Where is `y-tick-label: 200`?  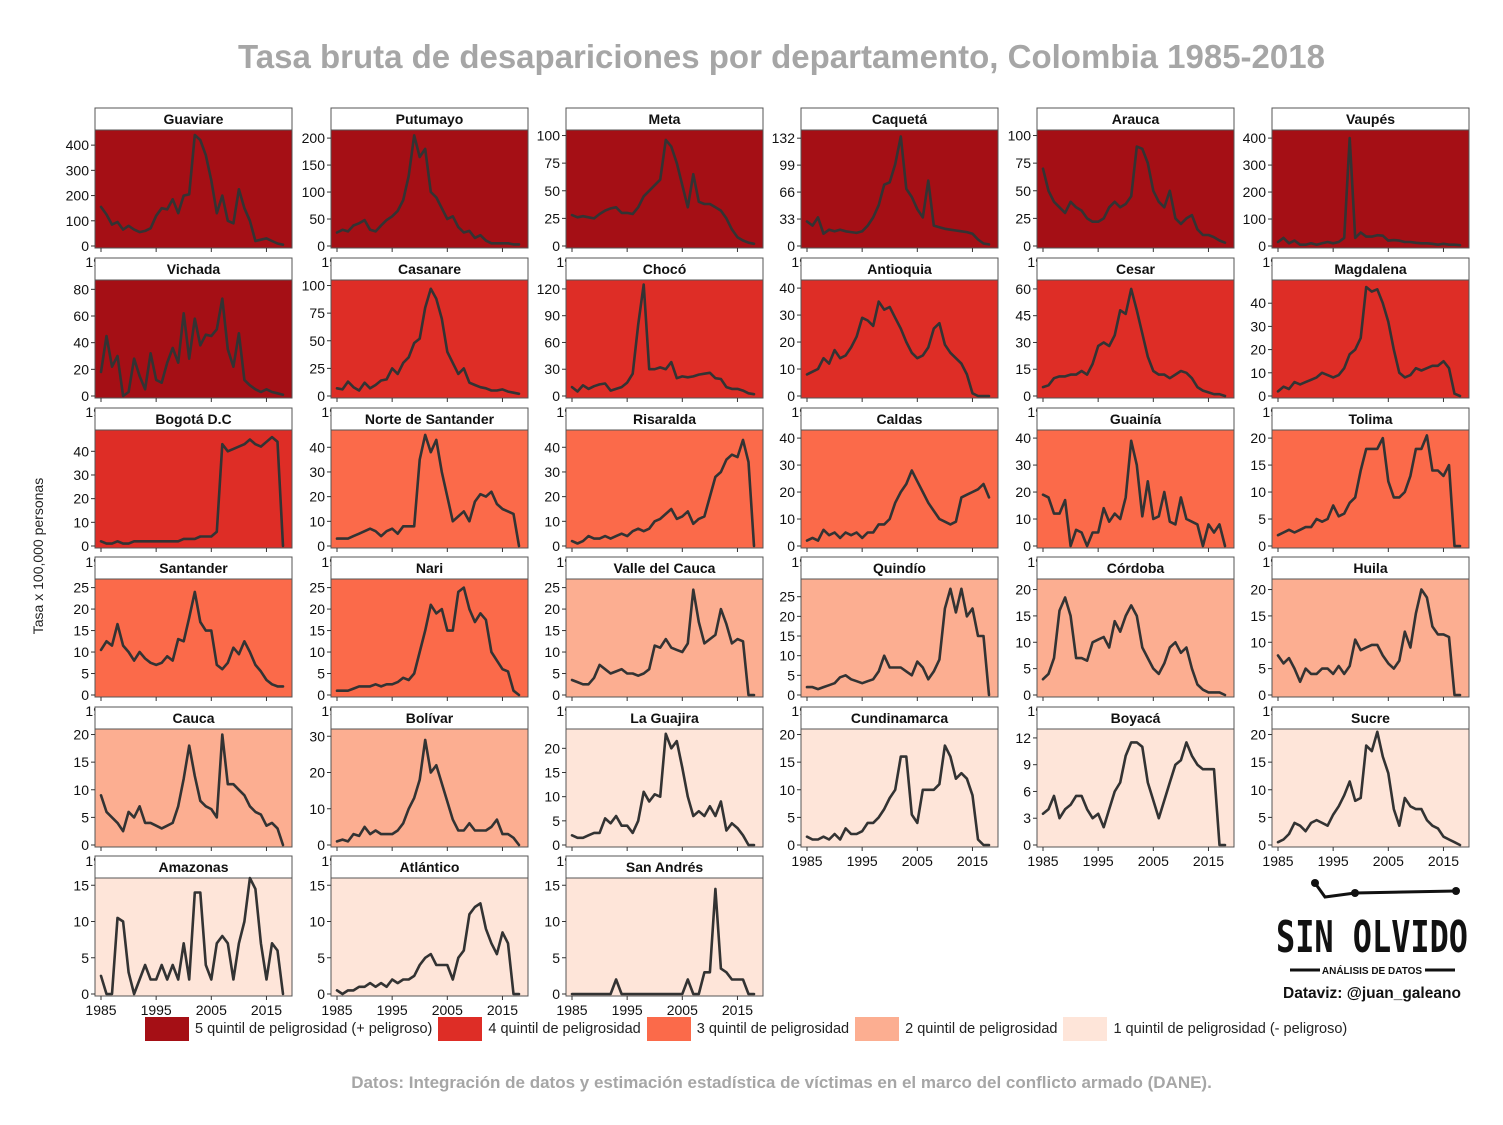 y-tick-label: 200 is located at coordinates (78, 196).